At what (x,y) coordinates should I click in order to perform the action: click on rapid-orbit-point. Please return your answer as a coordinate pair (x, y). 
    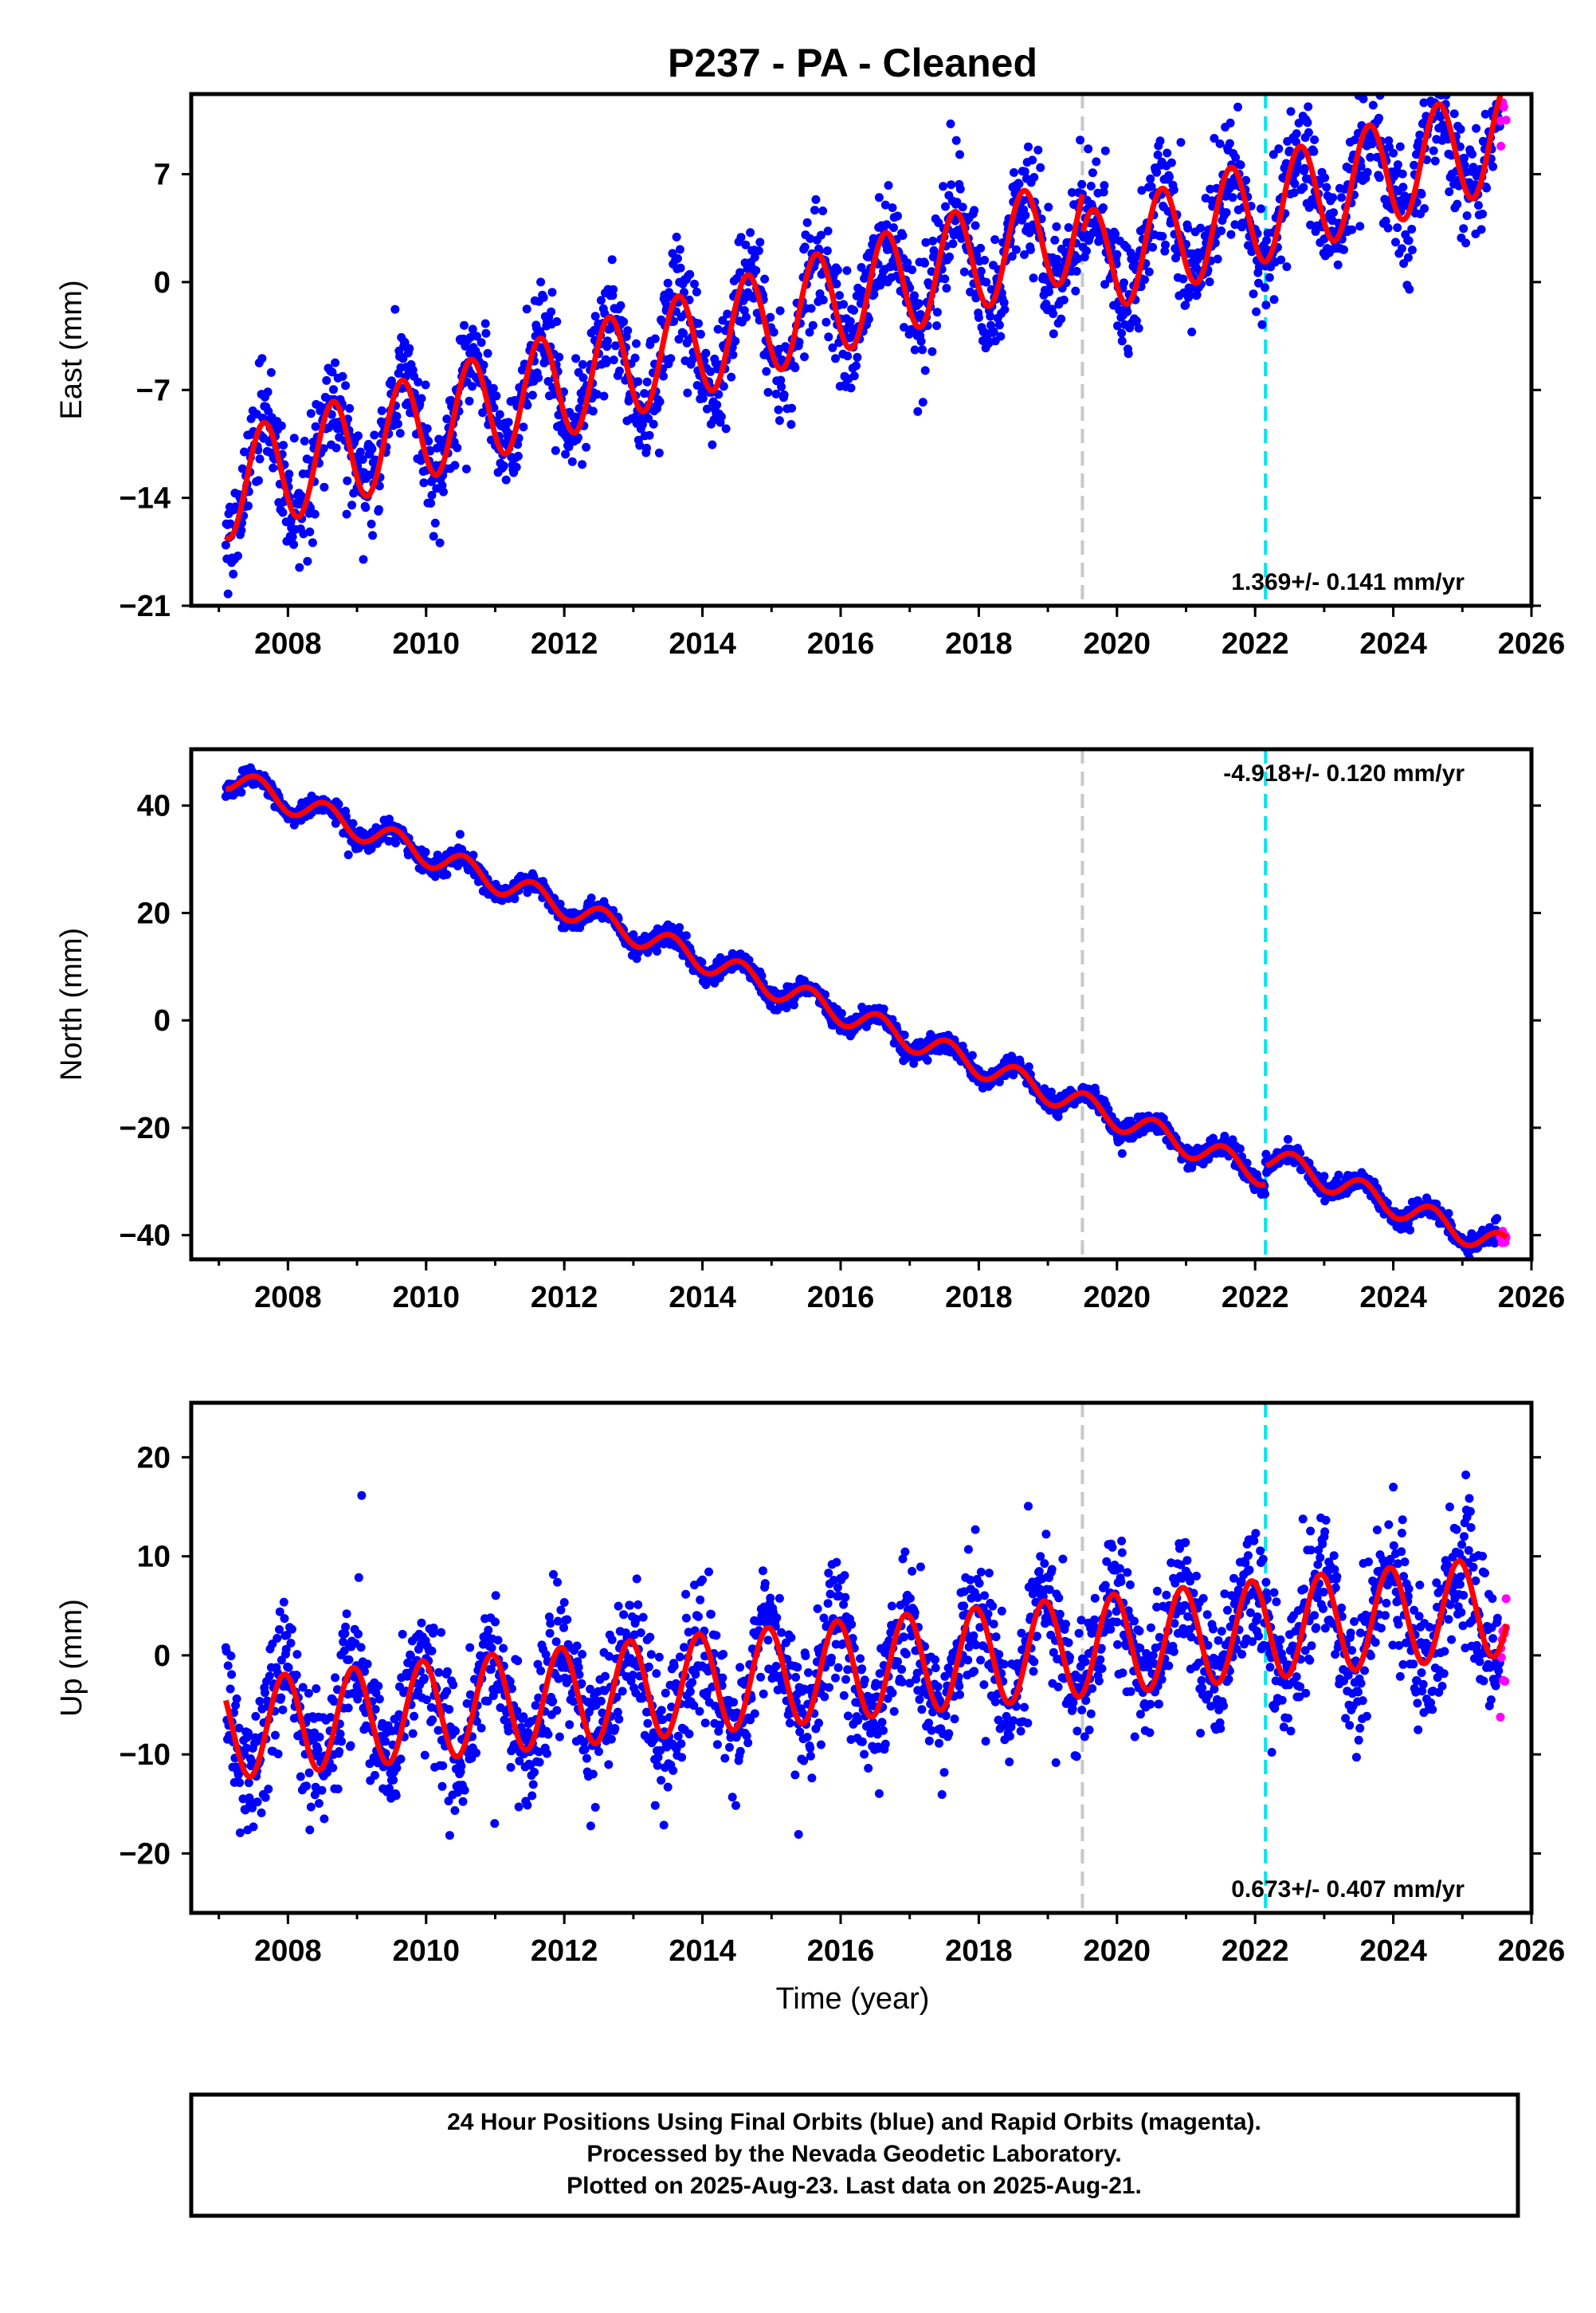
    Looking at the image, I should click on (1504, 70).